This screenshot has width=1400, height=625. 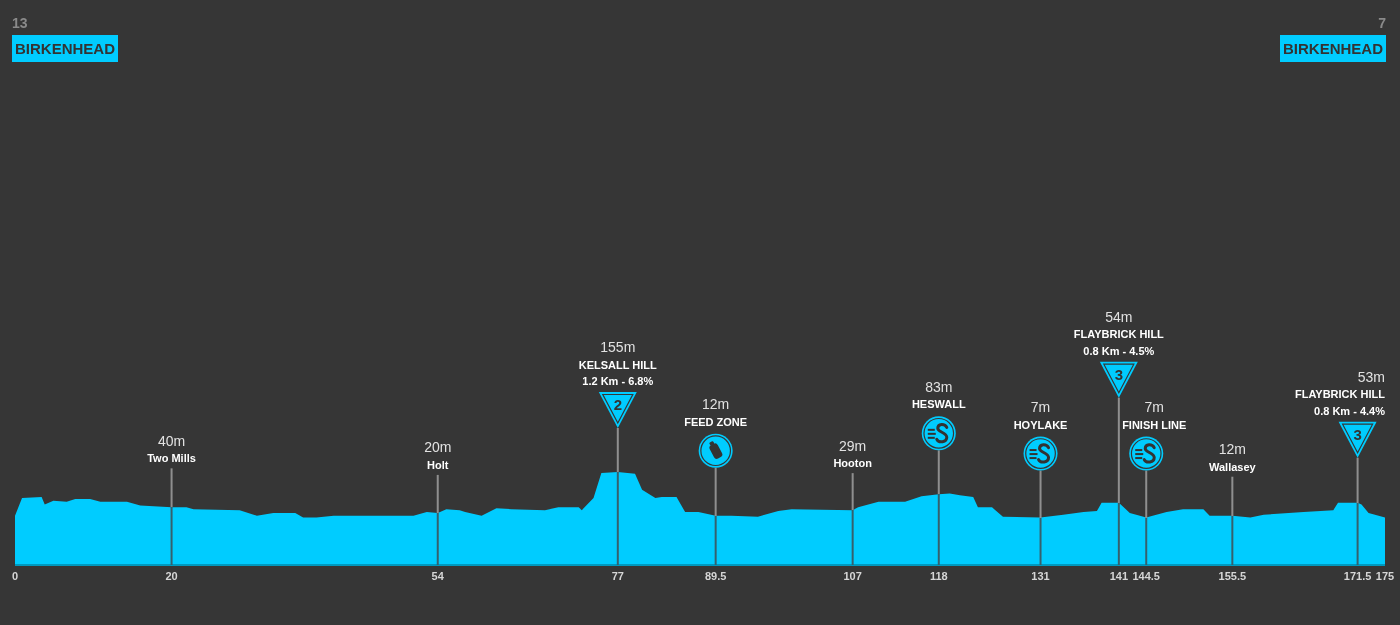 What do you see at coordinates (1119, 350) in the screenshot?
I see `text: 0.8 Km - 4.5%` at bounding box center [1119, 350].